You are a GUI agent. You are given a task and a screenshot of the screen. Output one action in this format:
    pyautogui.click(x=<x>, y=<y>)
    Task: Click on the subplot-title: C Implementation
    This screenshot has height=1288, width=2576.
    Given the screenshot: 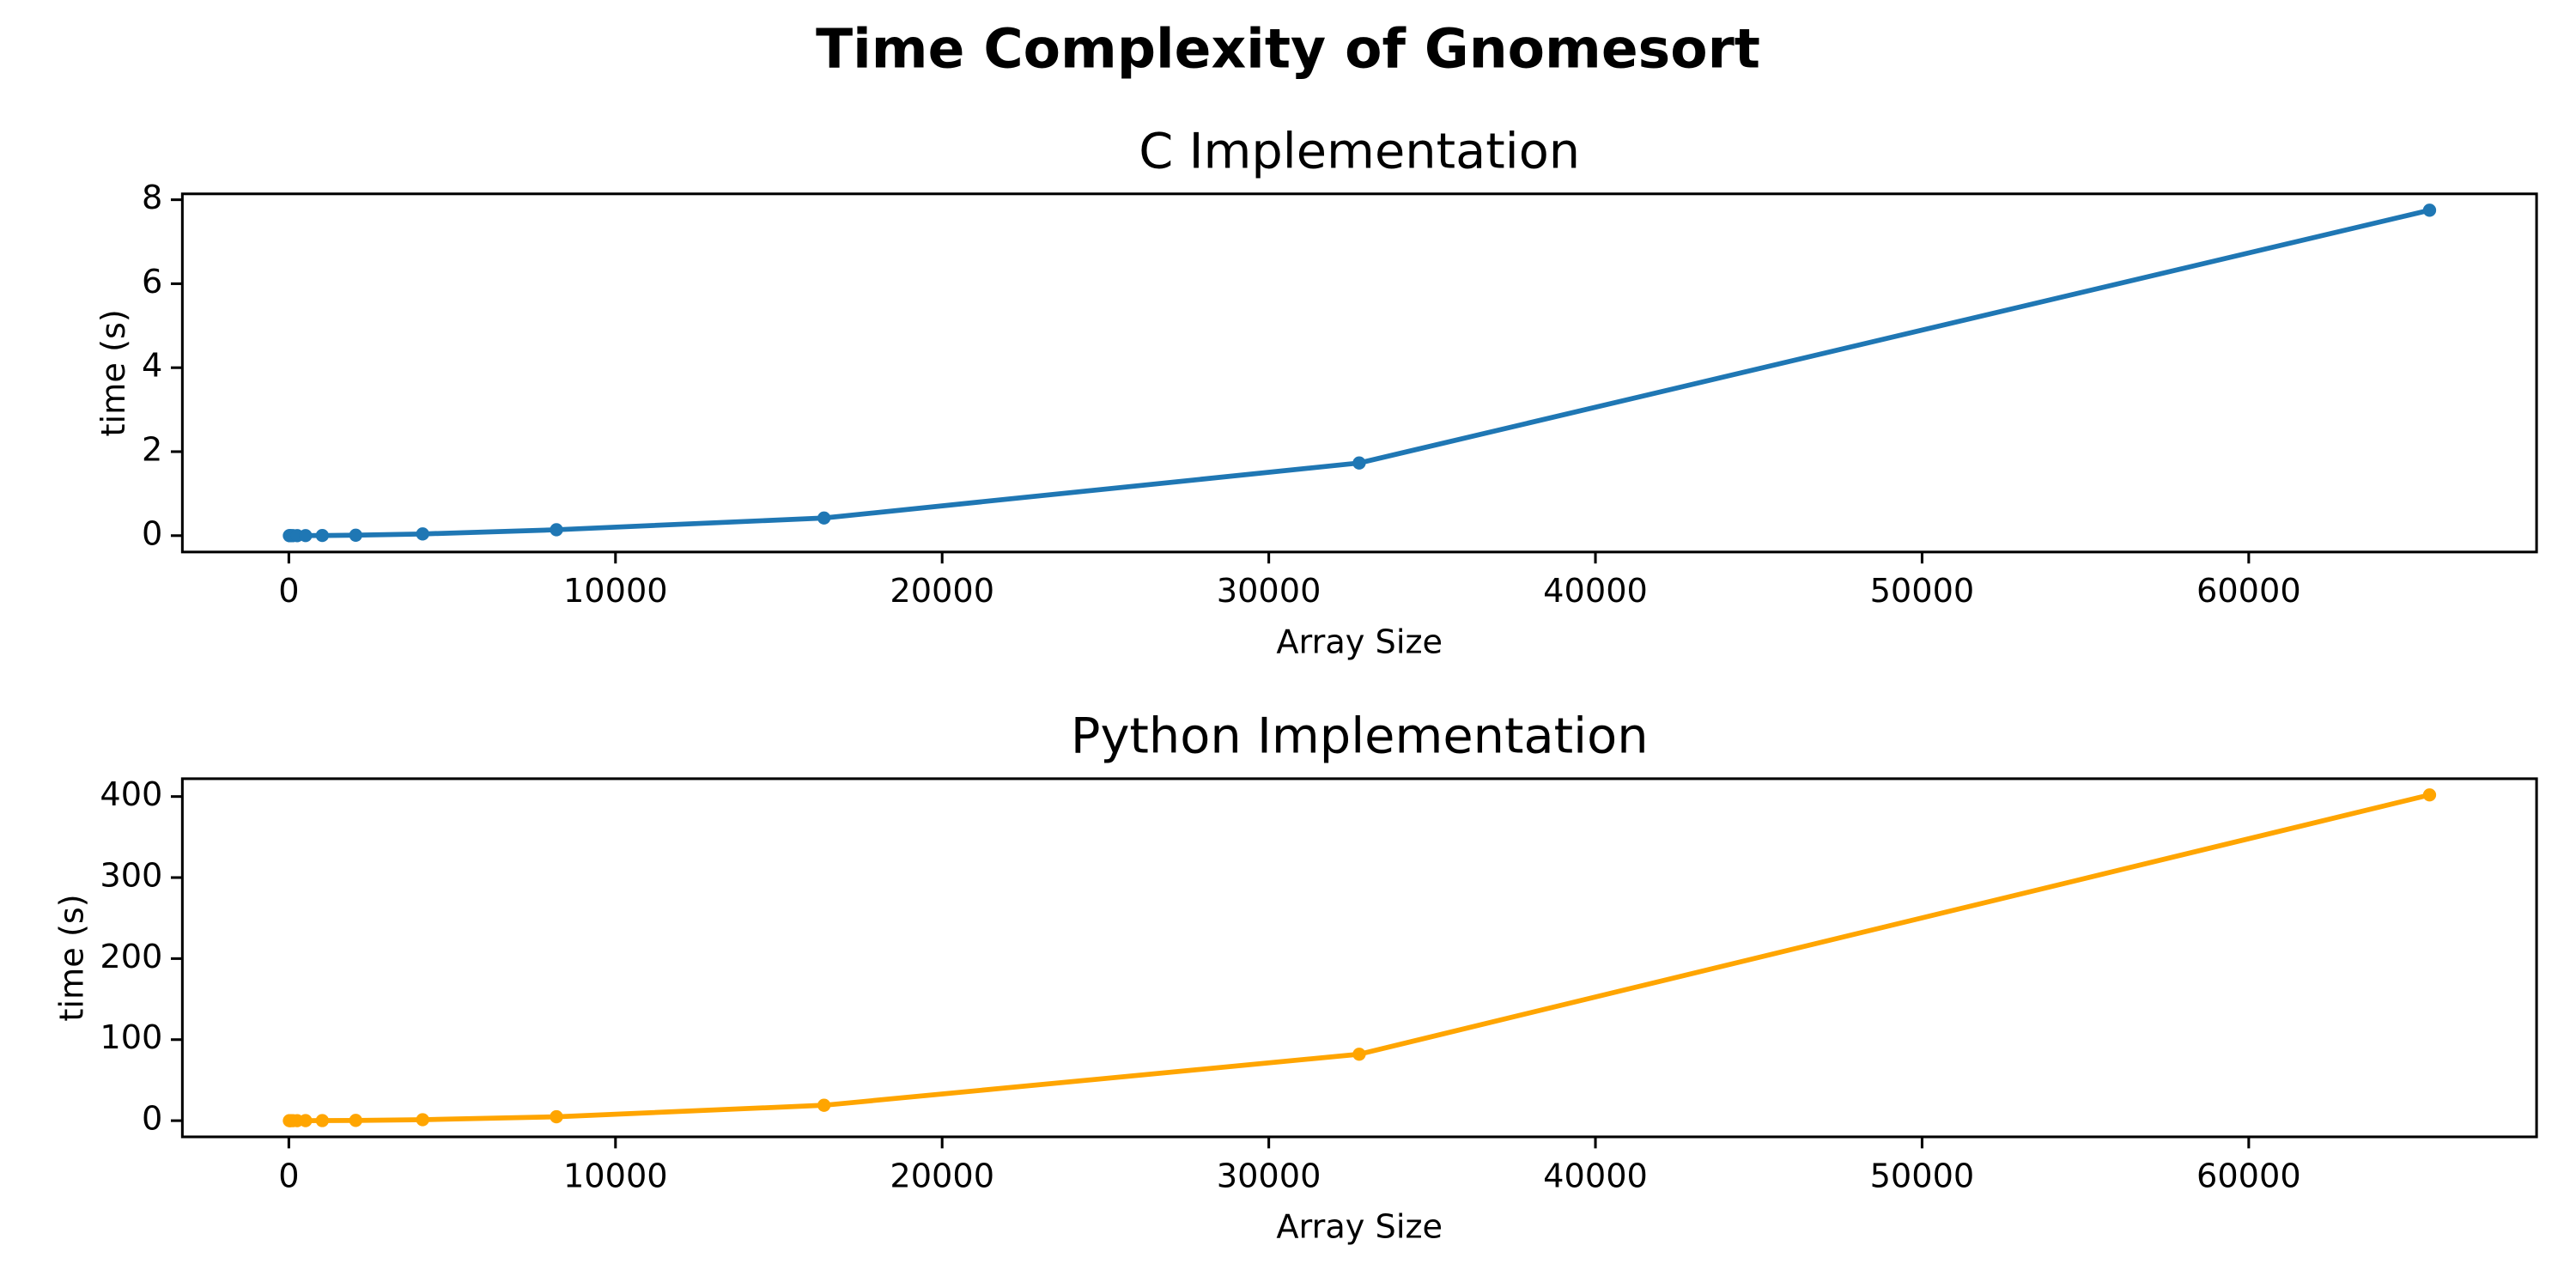 What is the action you would take?
    pyautogui.click(x=1360, y=150)
    